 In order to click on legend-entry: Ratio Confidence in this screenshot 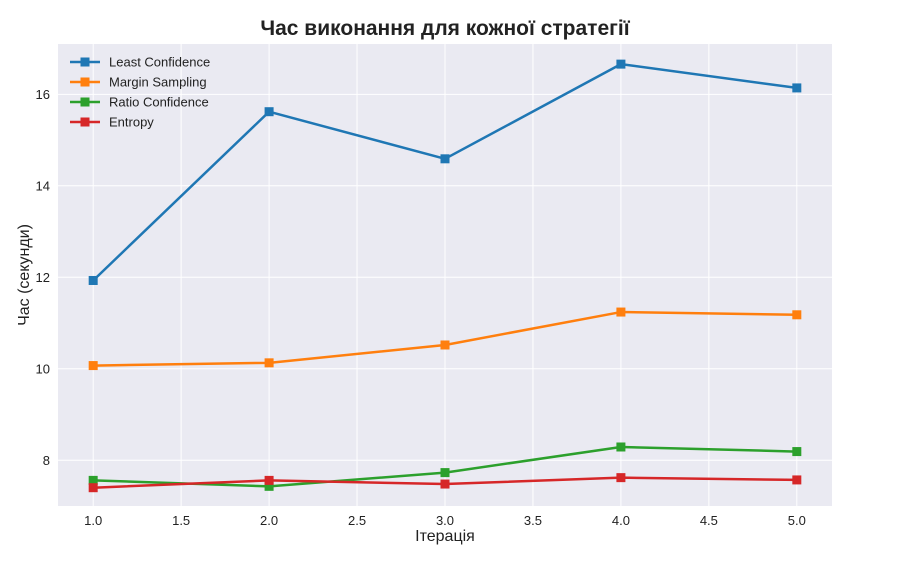, I will do `click(139, 102)`.